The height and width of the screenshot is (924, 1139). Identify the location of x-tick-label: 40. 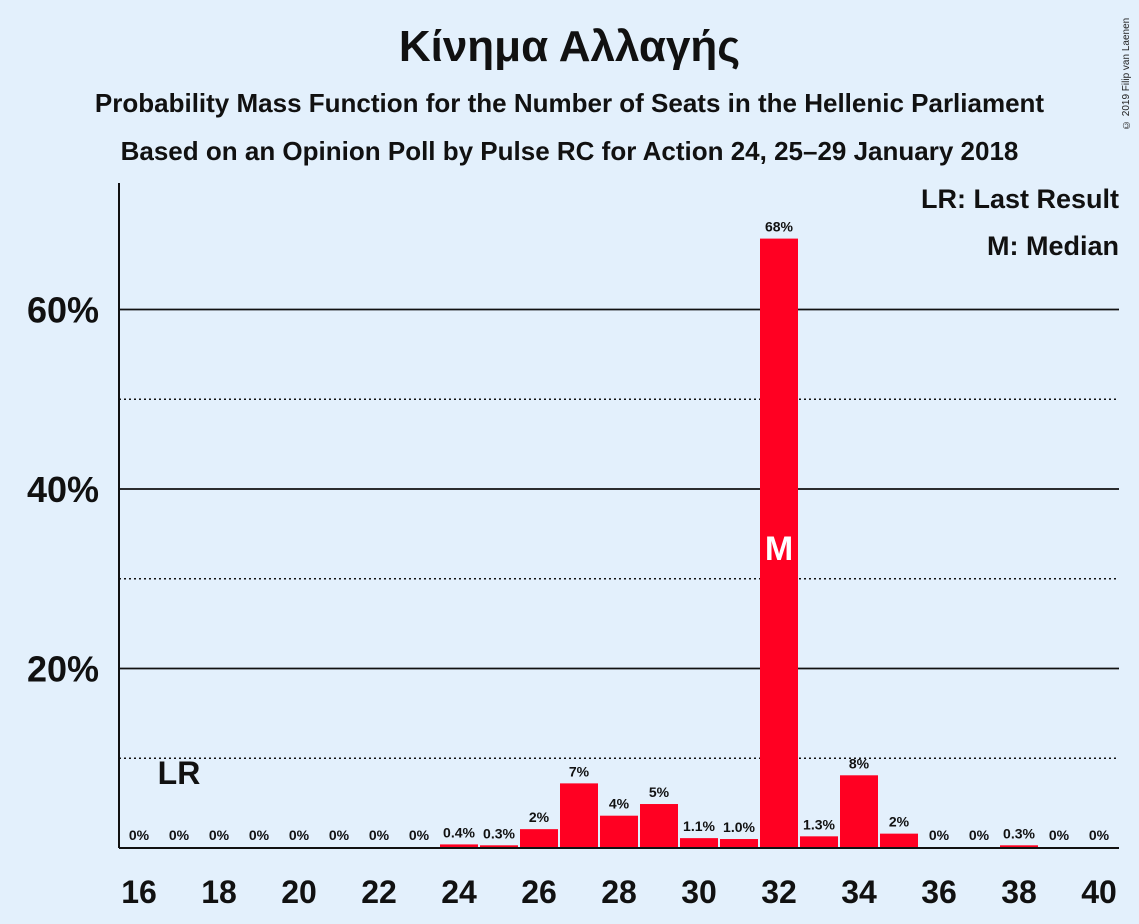
(1099, 892).